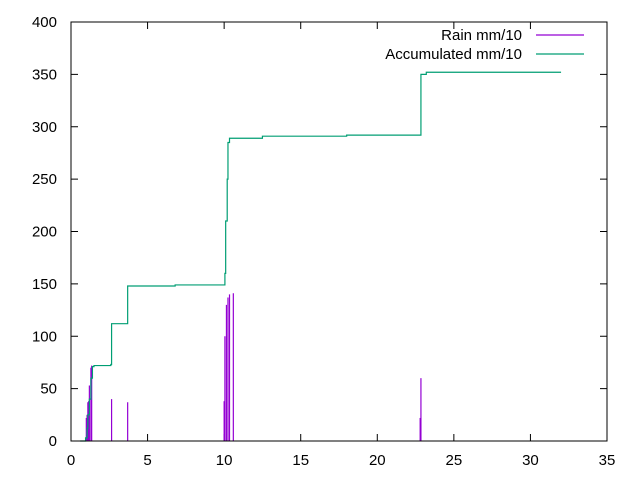  I want to click on y-tick-label: 200, so click(44, 232).